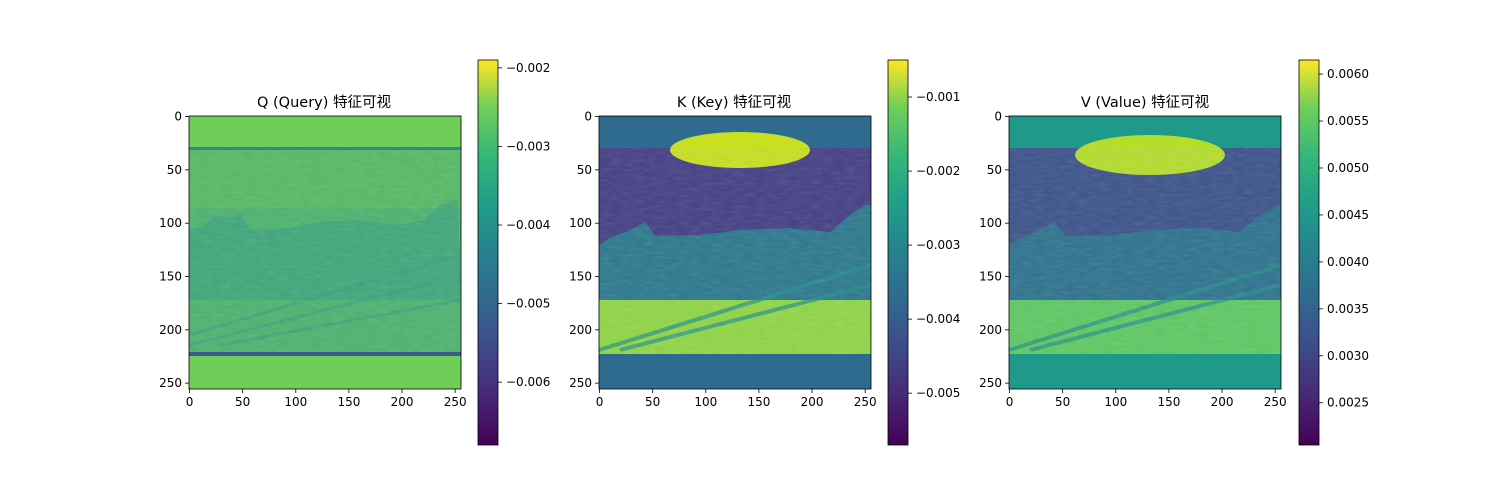  What do you see at coordinates (1309, 252) in the screenshot?
I see `colorbar-v` at bounding box center [1309, 252].